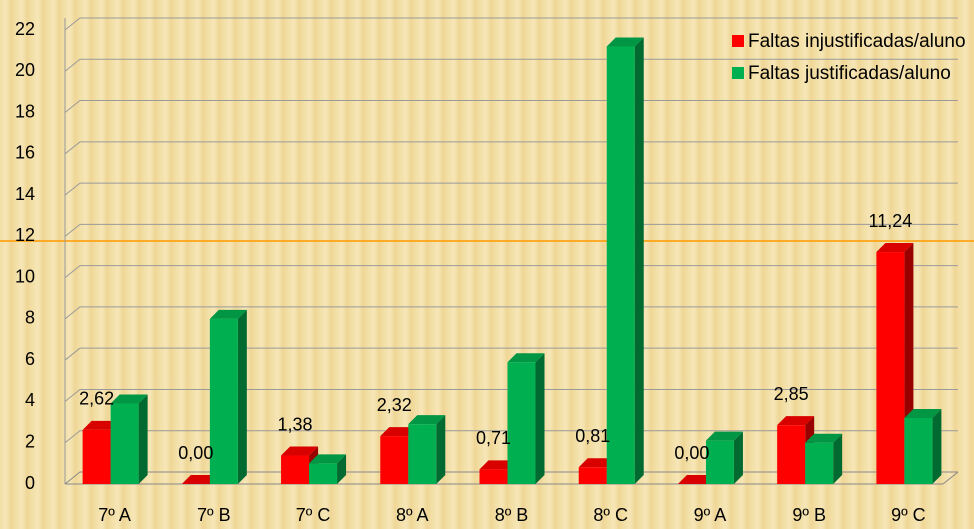 The width and height of the screenshot is (974, 529). What do you see at coordinates (30, 359) in the screenshot?
I see `y-tick-label: 6` at bounding box center [30, 359].